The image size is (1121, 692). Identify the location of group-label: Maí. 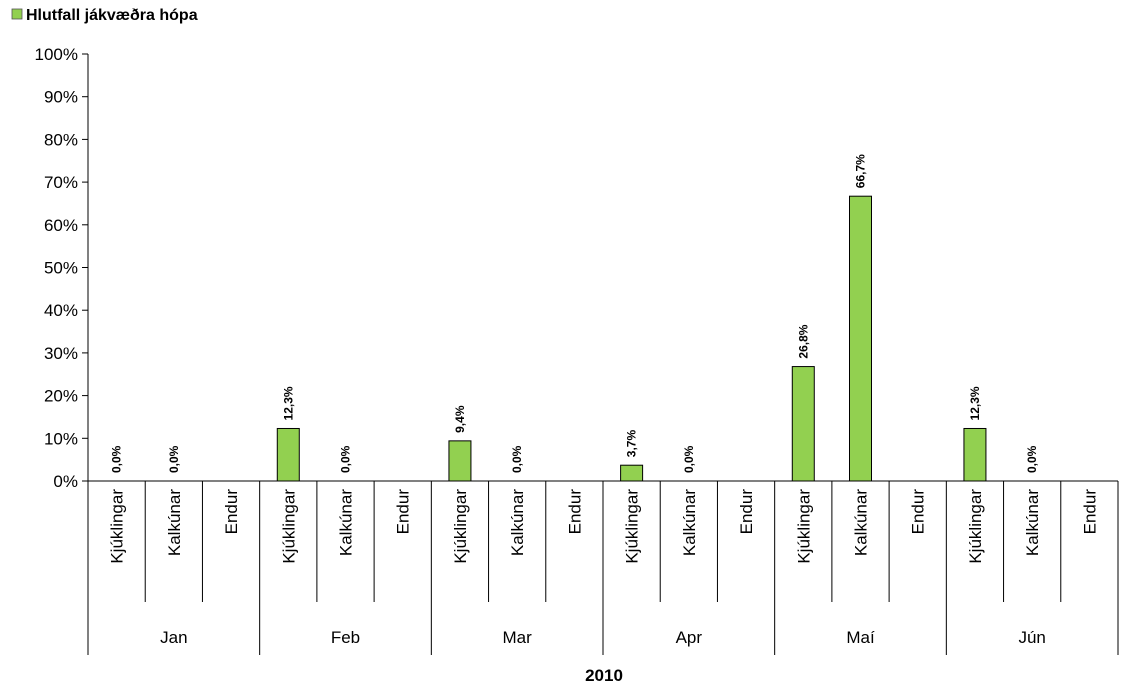
(860, 637).